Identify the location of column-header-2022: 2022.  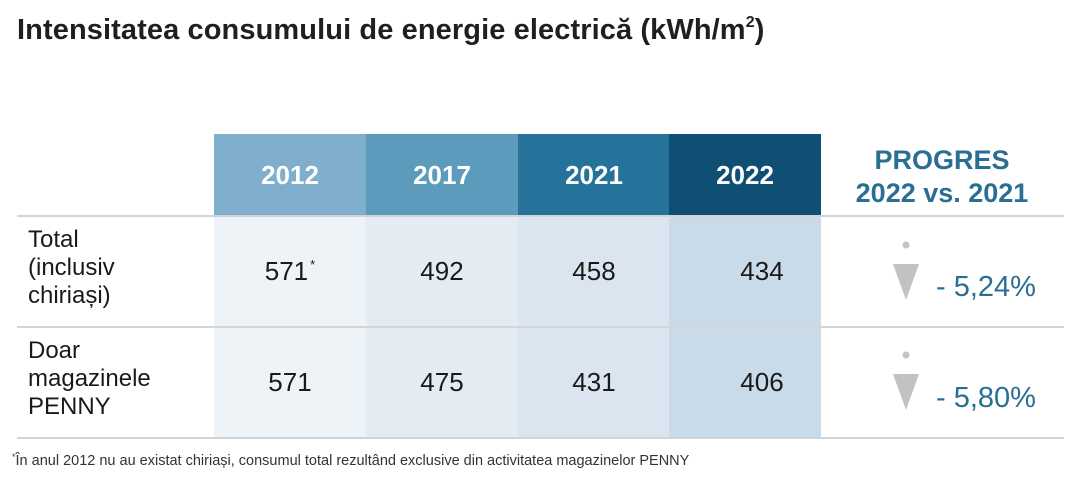
(745, 175).